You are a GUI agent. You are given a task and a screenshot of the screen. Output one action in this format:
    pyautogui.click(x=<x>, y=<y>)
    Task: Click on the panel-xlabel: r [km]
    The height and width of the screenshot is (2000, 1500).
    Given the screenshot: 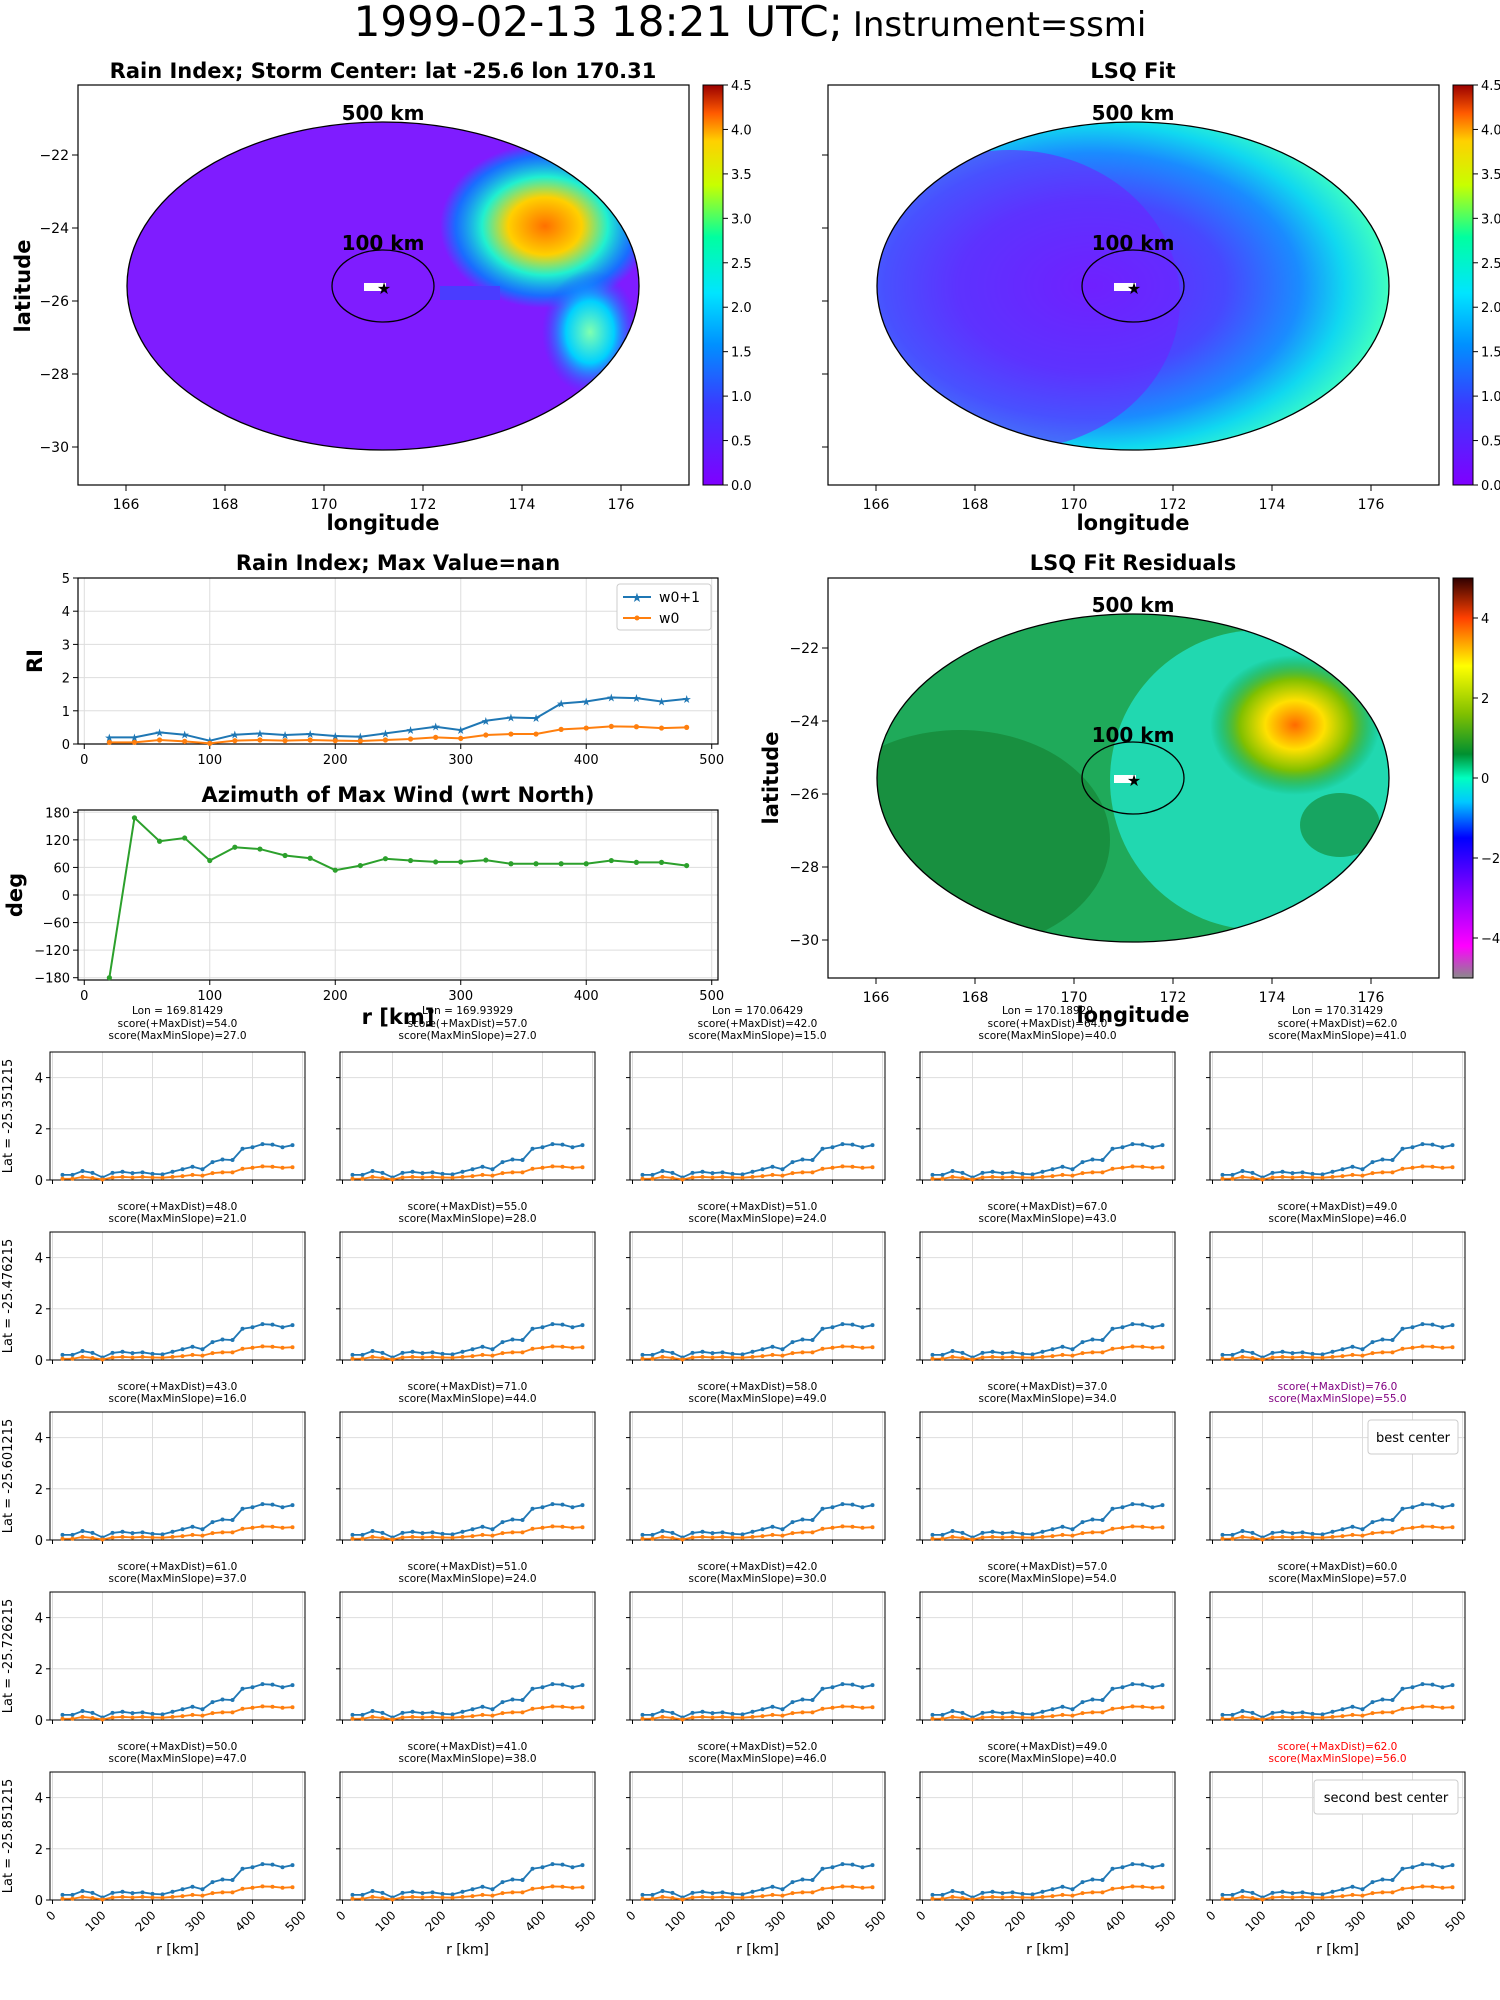 What is the action you would take?
    pyautogui.click(x=757, y=1950)
    